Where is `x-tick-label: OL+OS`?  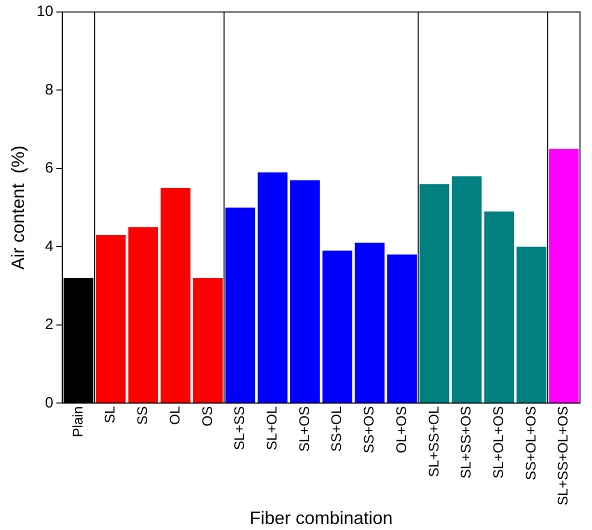 x-tick-label: OL+OS is located at coordinates (400, 430).